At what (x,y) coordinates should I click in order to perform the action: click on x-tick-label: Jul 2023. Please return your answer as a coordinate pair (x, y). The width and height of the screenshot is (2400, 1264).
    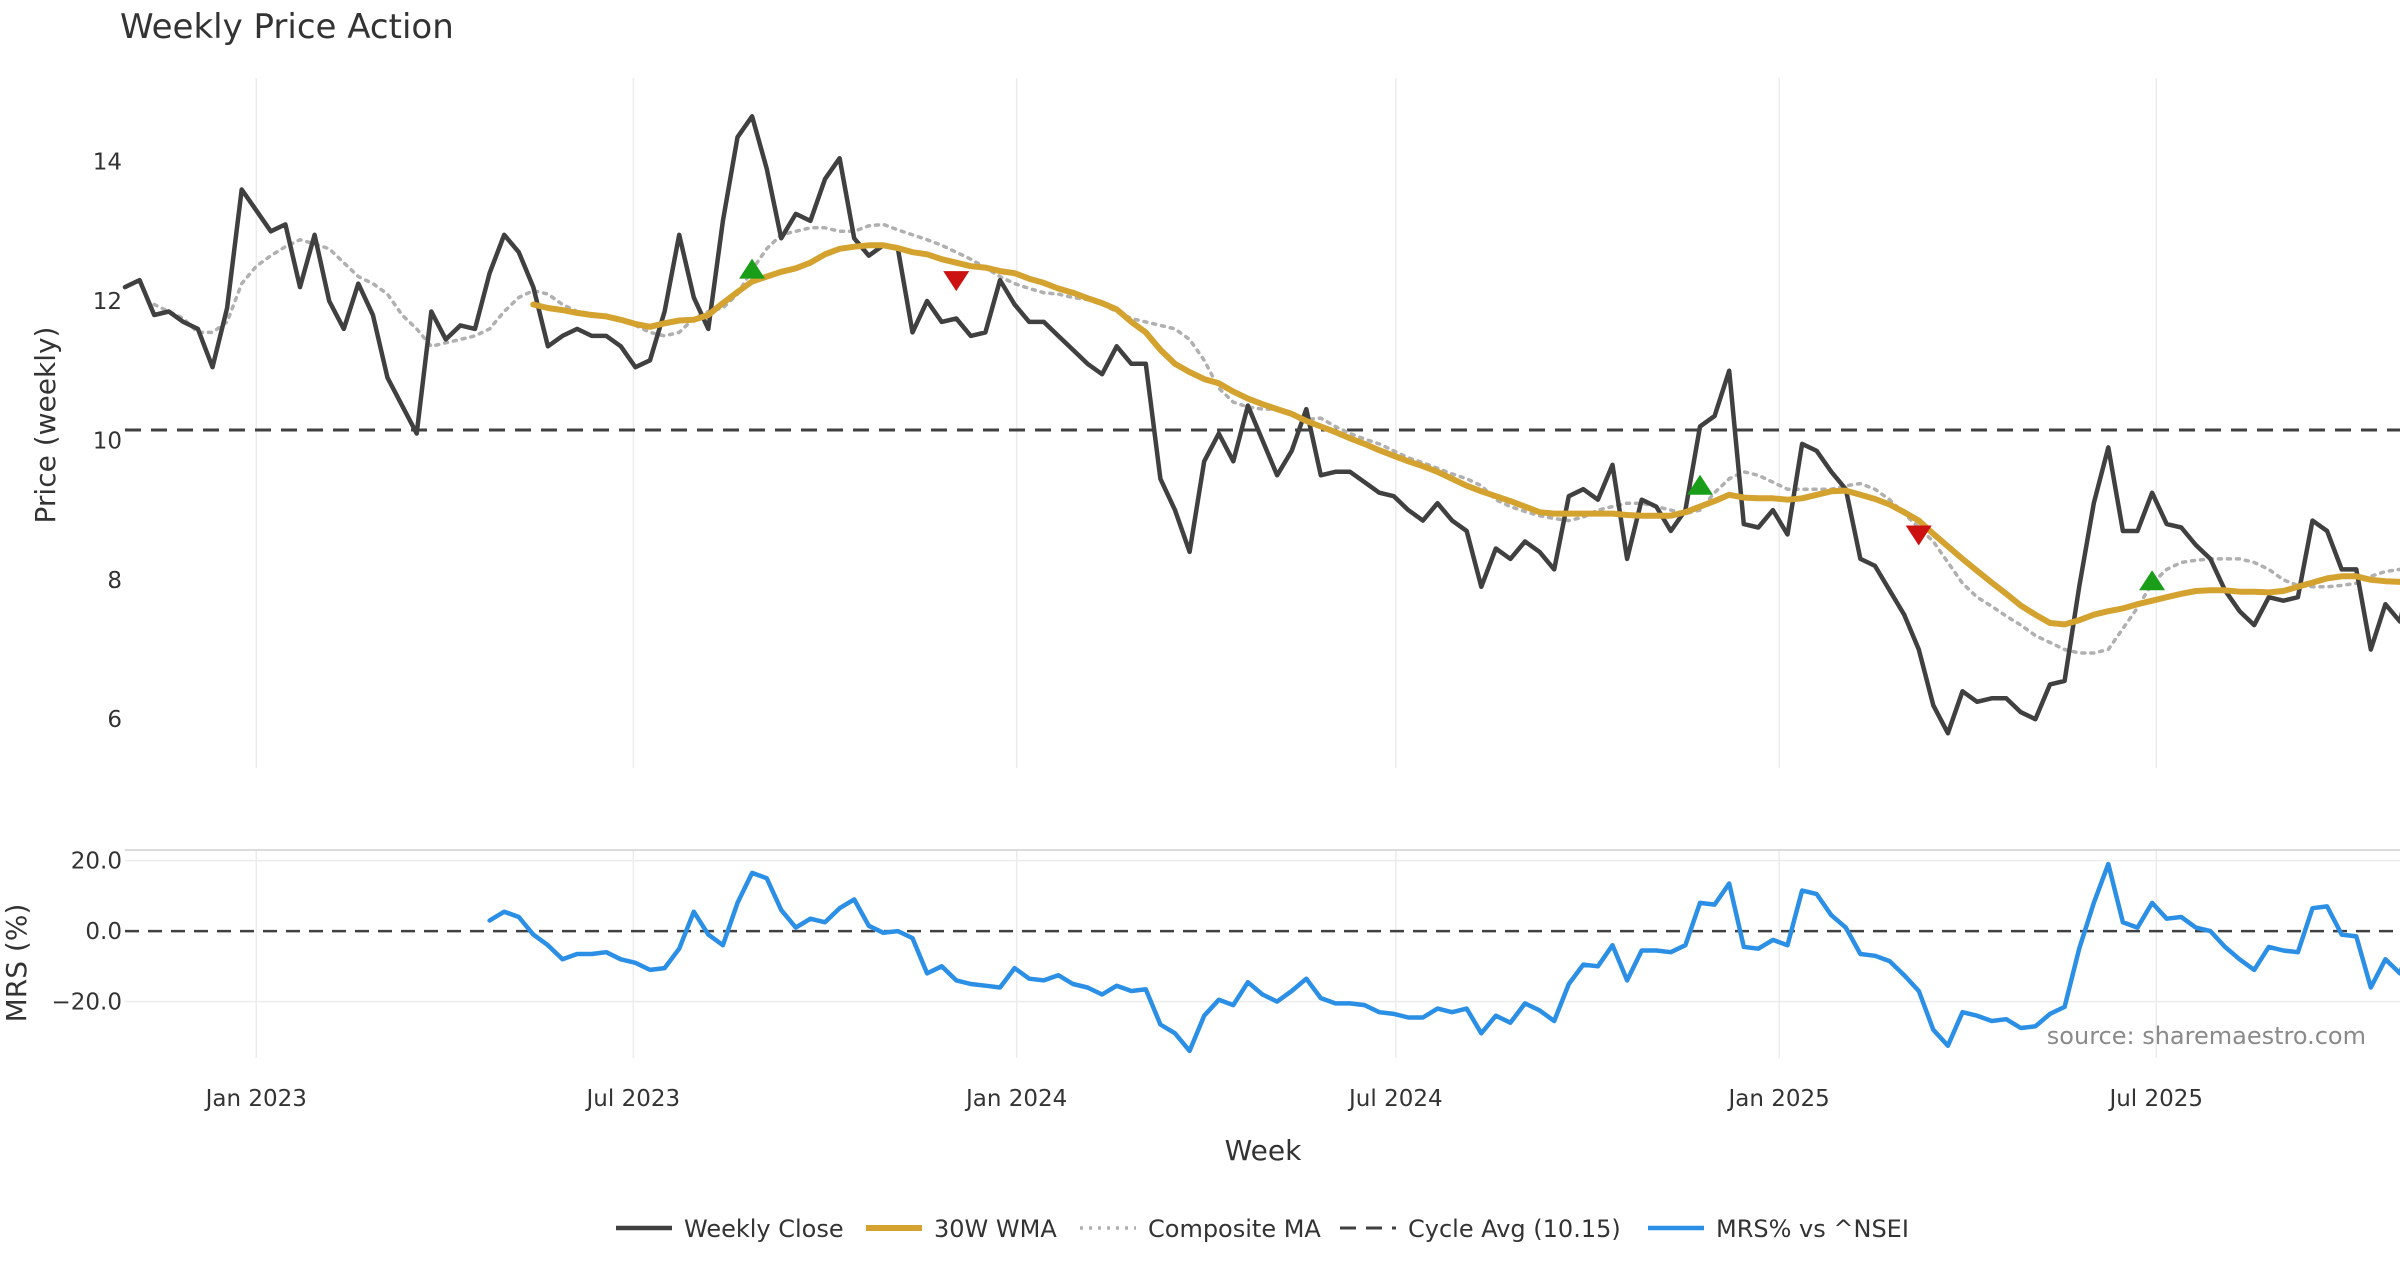
    Looking at the image, I should click on (633, 1099).